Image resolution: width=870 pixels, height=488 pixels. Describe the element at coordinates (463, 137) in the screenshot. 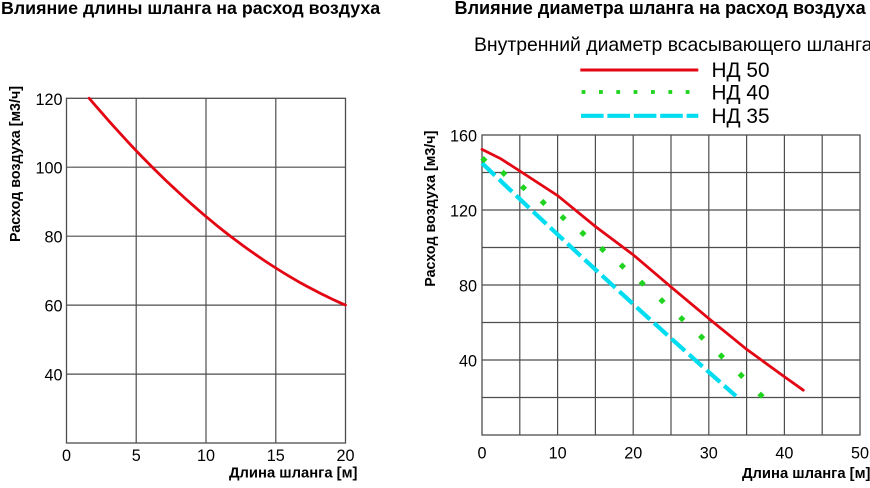

I see `svg-text: 160` at that location.